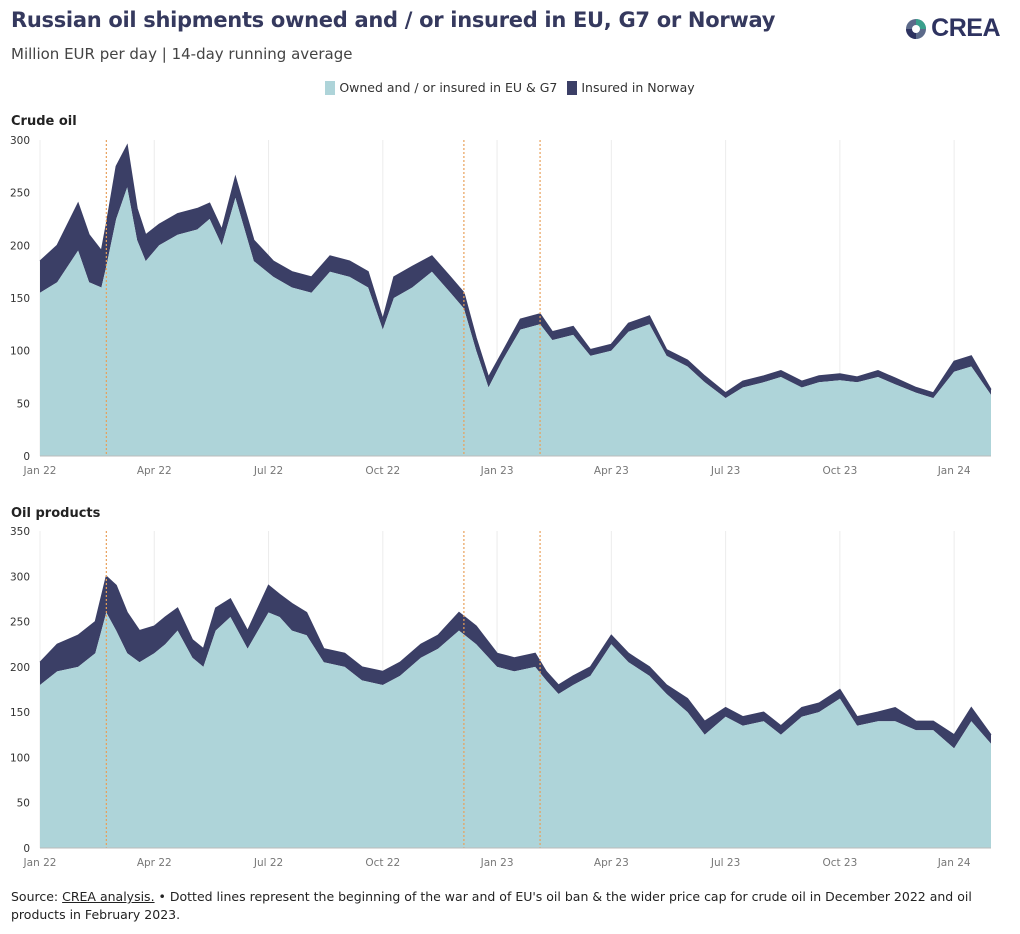 This screenshot has width=1020, height=934. I want to click on legend-item-insured-norway: Insured in Norway, so click(631, 87).